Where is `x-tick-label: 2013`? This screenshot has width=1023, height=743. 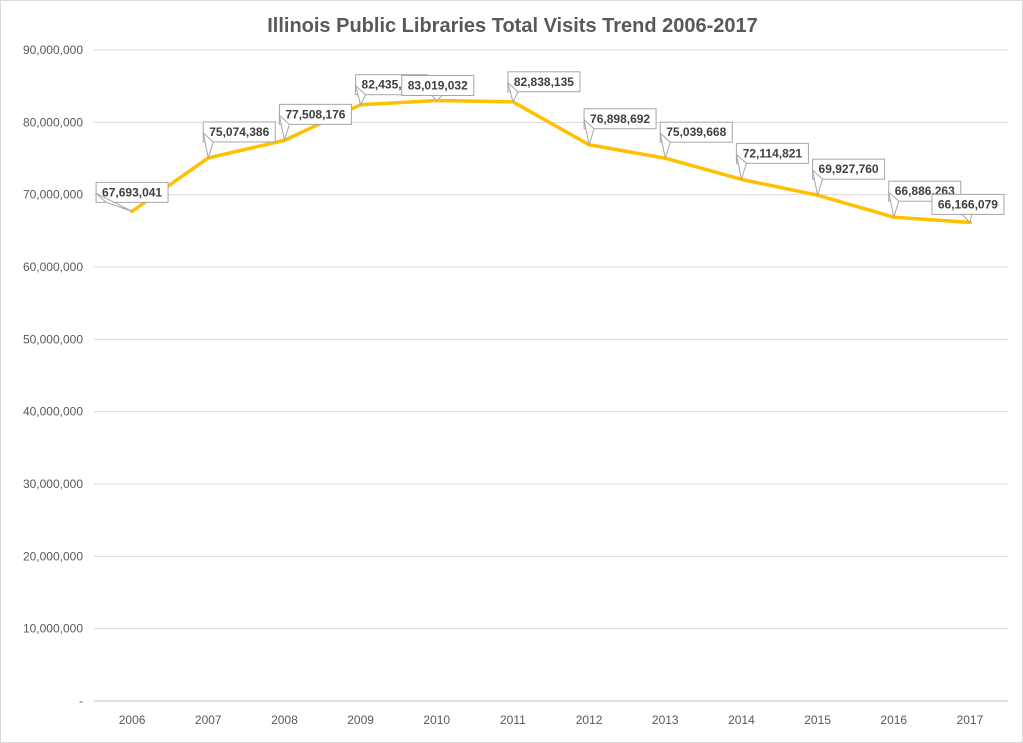
x-tick-label: 2013 is located at coordinates (665, 720).